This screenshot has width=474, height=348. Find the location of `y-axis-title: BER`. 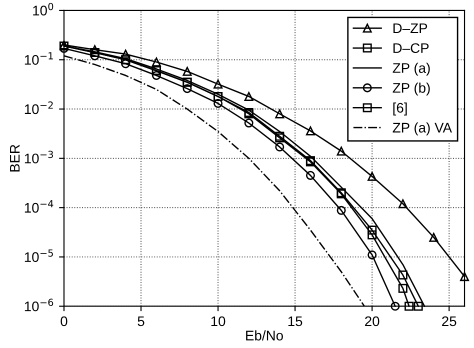

y-axis-title: BER is located at coordinates (15, 158).